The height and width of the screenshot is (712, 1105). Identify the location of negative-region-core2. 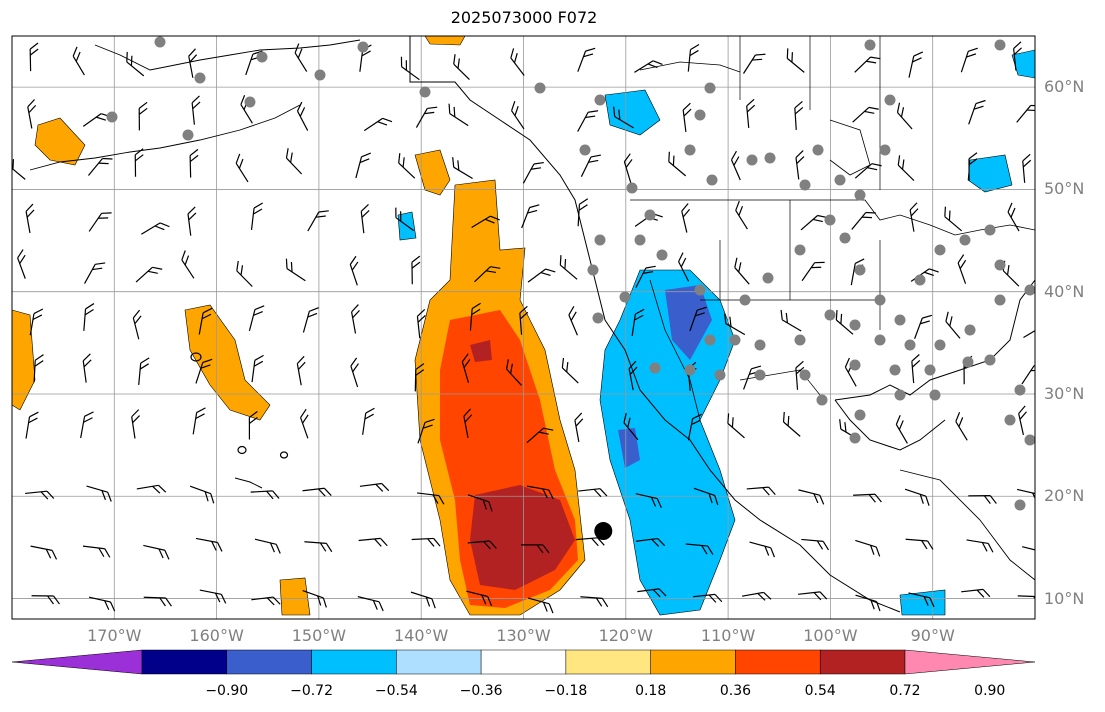
(629, 448).